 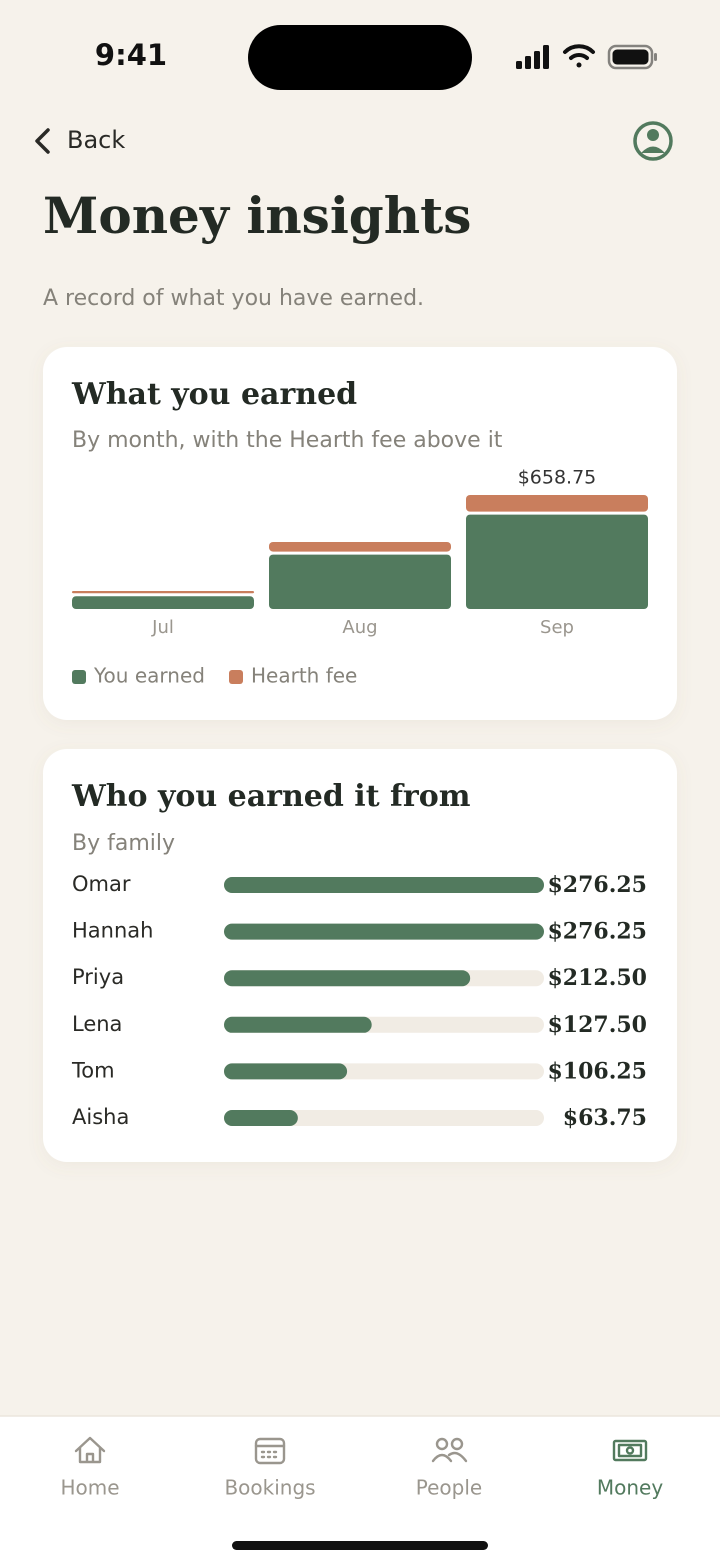 I want to click on card-title: Who you earned it from, so click(x=271, y=796).